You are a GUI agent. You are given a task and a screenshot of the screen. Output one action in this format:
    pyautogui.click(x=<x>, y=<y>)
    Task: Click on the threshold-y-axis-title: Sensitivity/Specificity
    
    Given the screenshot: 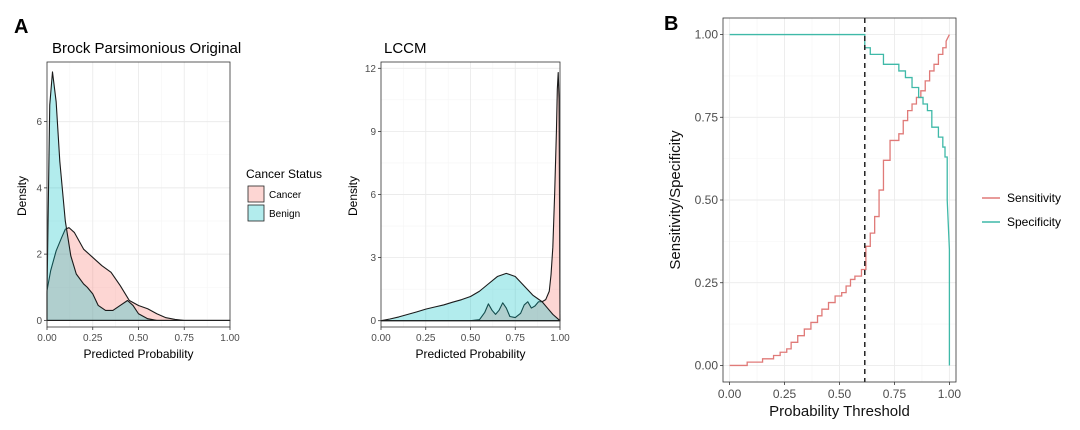 What is the action you would take?
    pyautogui.click(x=675, y=200)
    